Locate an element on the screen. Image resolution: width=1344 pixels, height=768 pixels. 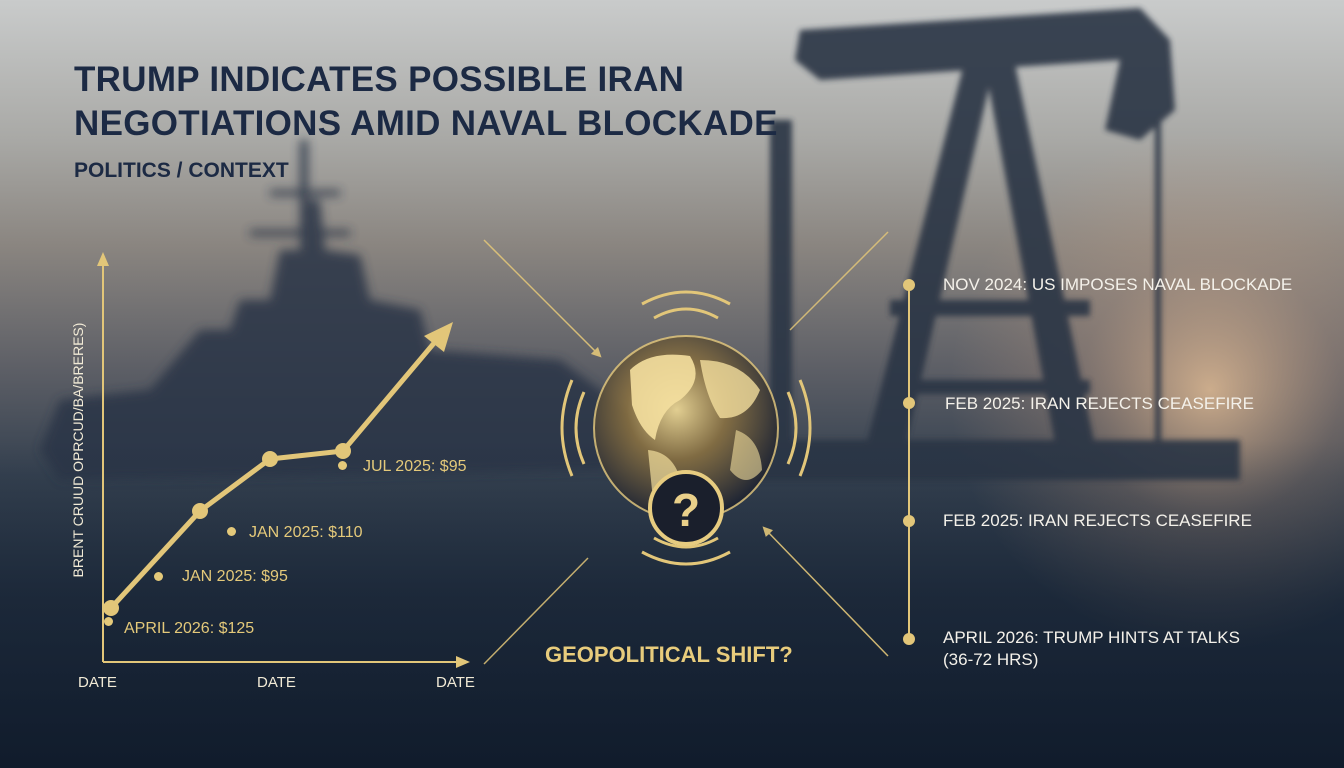
timeline-item-3: FEB 2025: IRAN REJECTS CEASEFIRE is located at coordinates (1097, 520).